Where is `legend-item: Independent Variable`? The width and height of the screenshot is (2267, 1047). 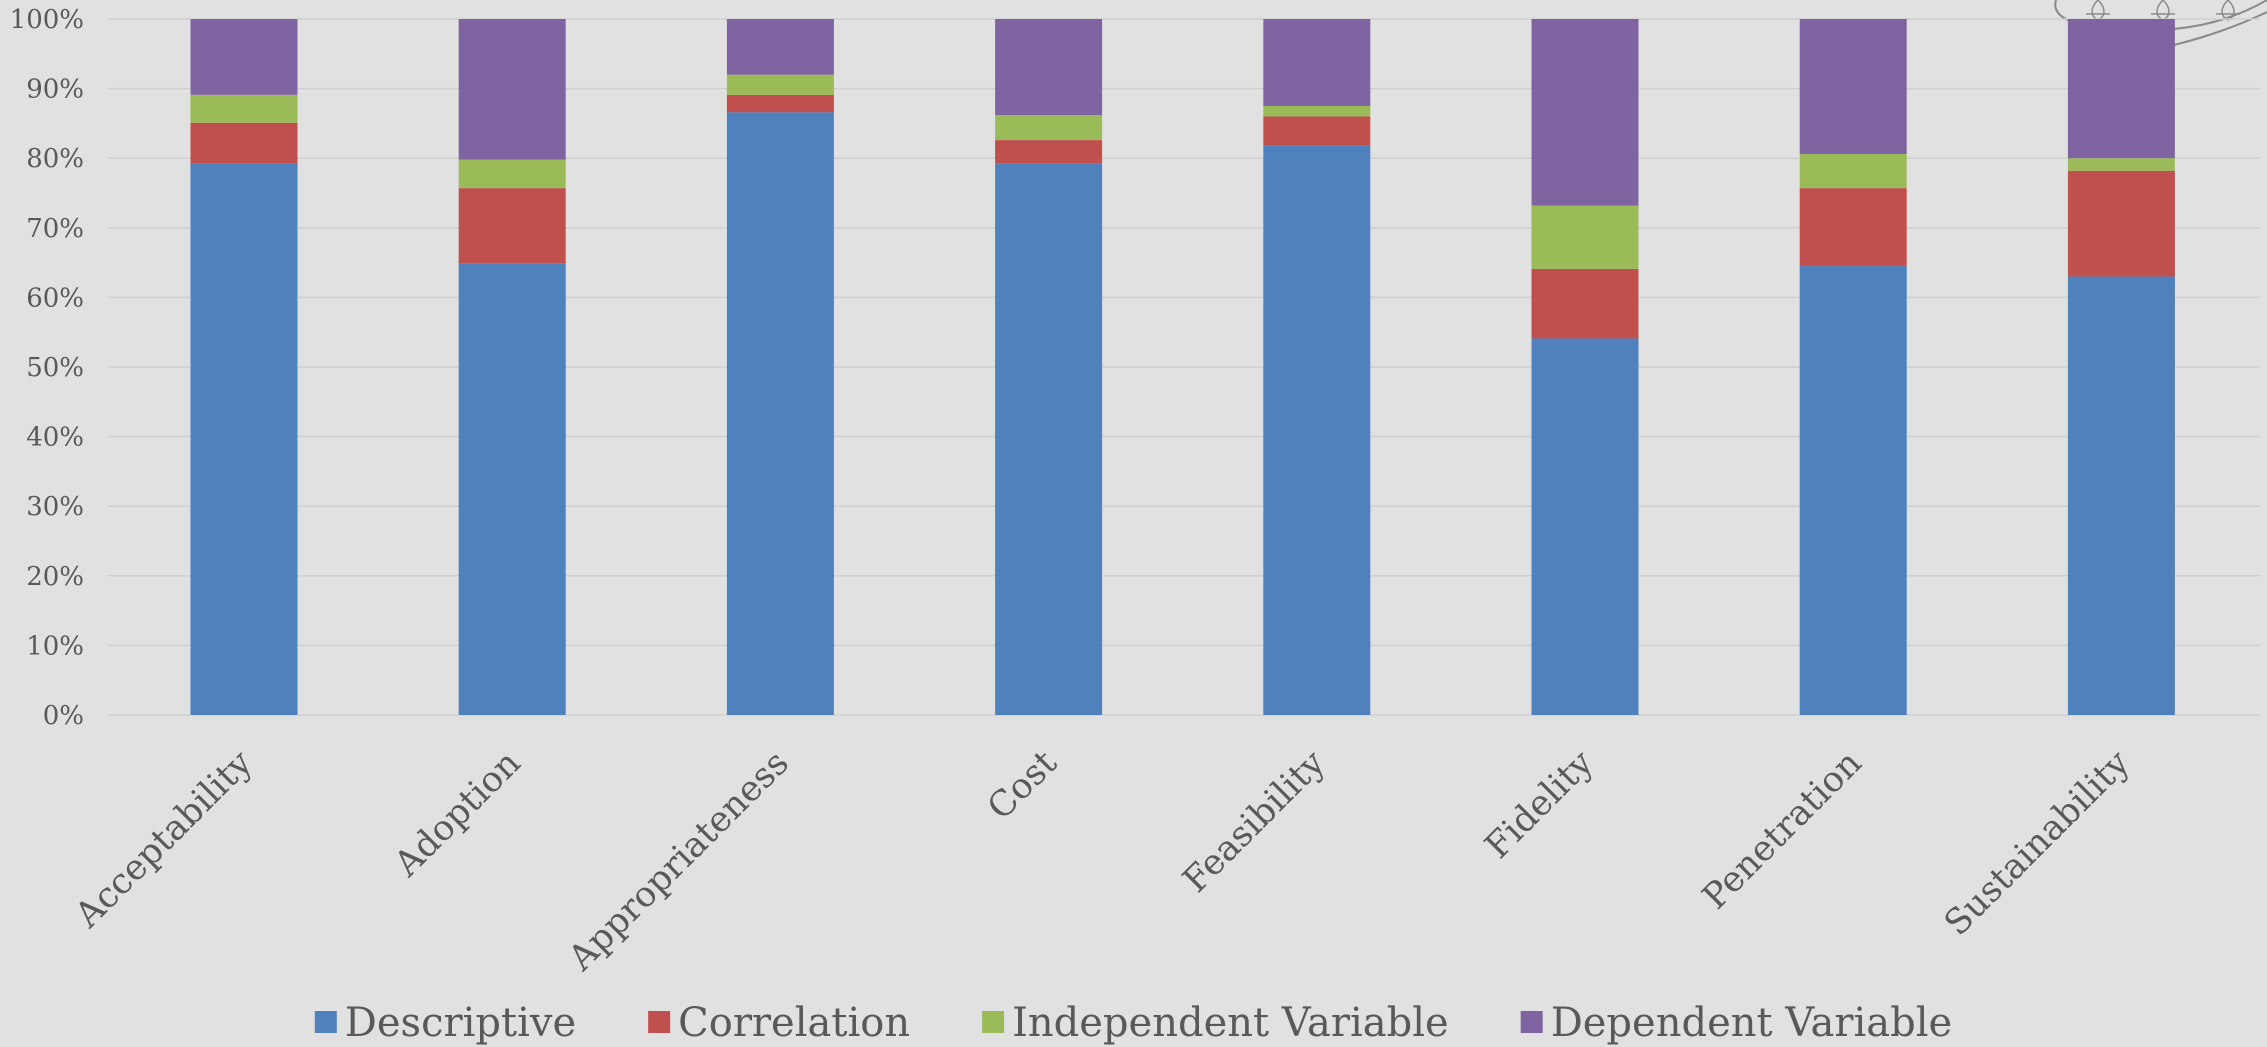
legend-item: Independent Variable is located at coordinates (1215, 1023).